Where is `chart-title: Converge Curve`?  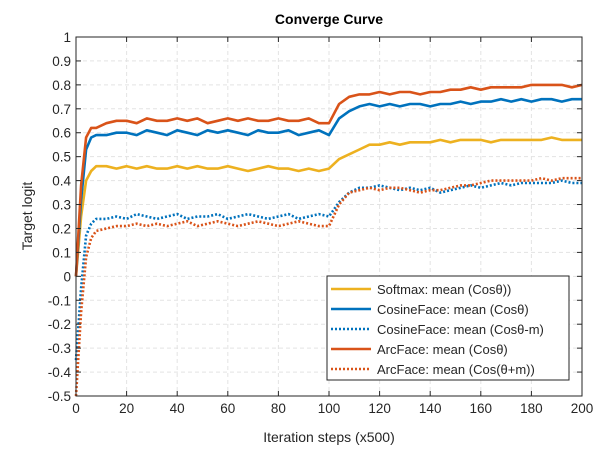 chart-title: Converge Curve is located at coordinates (329, 19).